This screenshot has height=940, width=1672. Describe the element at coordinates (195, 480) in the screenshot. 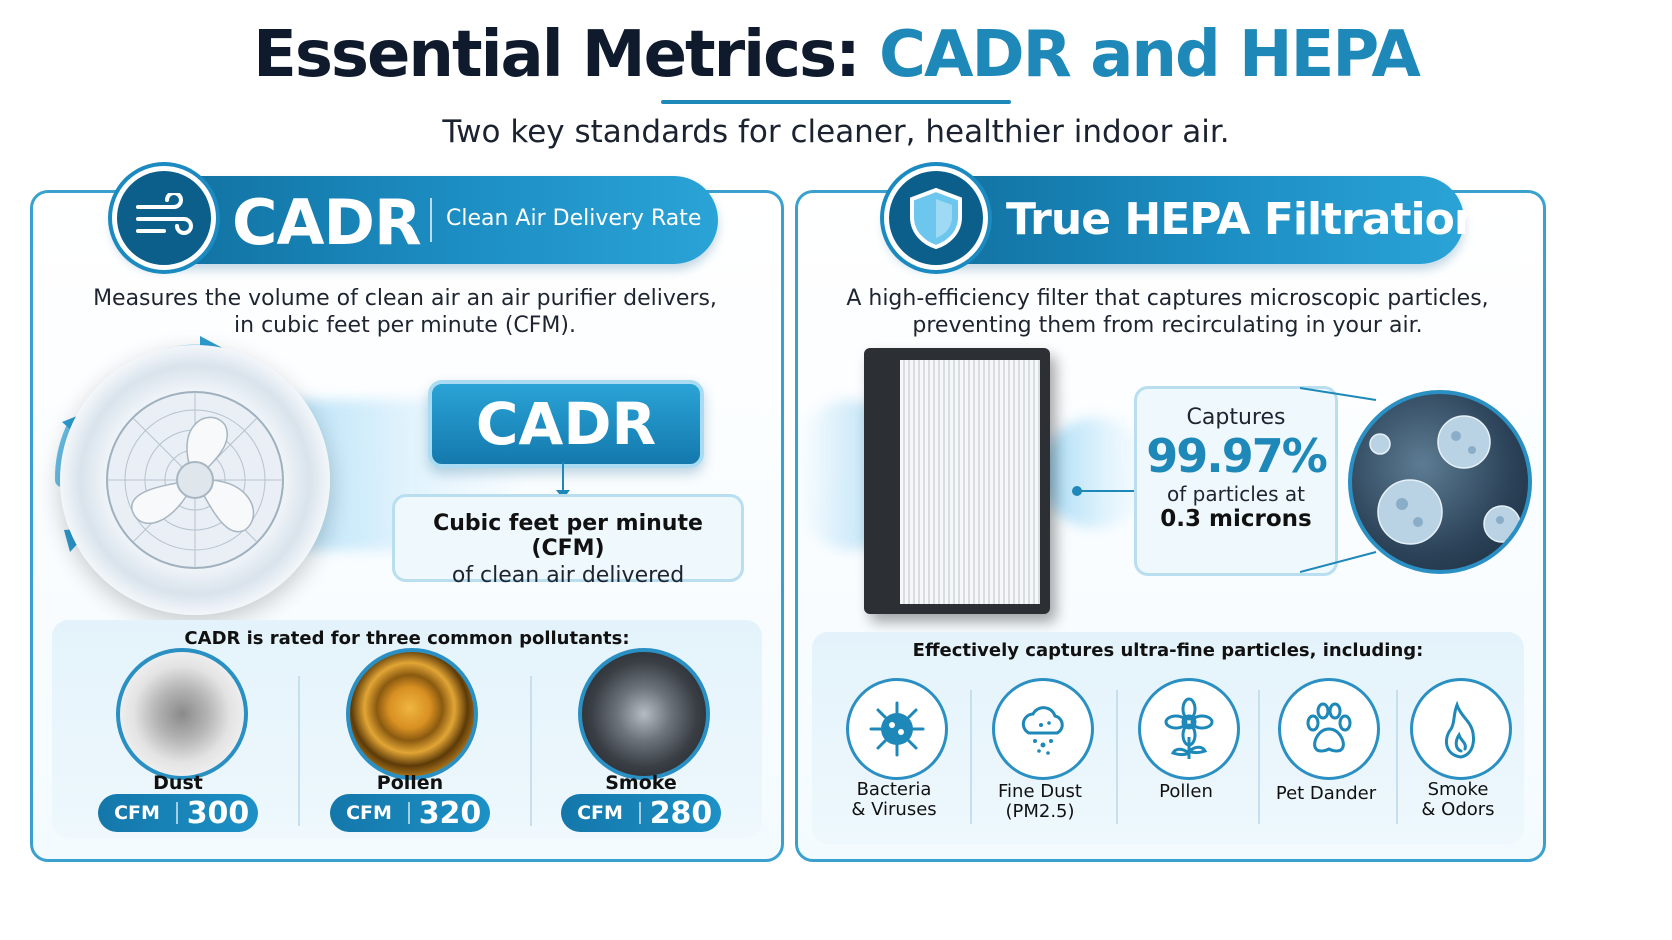

I see `fan-blades` at that location.